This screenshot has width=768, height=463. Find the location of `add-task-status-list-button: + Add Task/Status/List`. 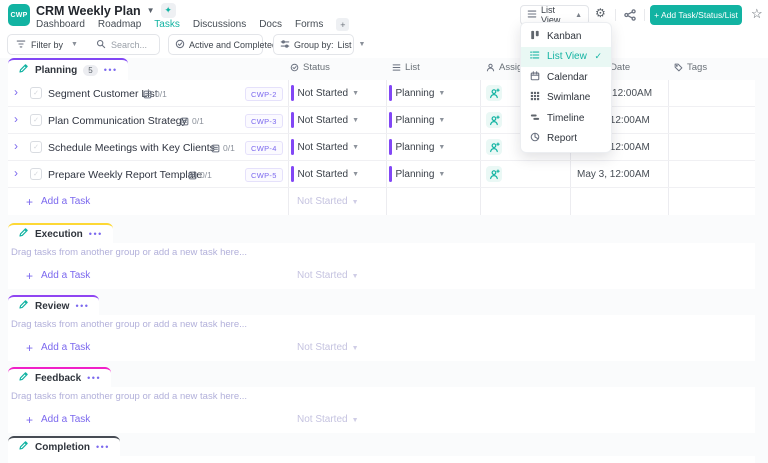

add-task-status-list-button: + Add Task/Status/List is located at coordinates (696, 15).